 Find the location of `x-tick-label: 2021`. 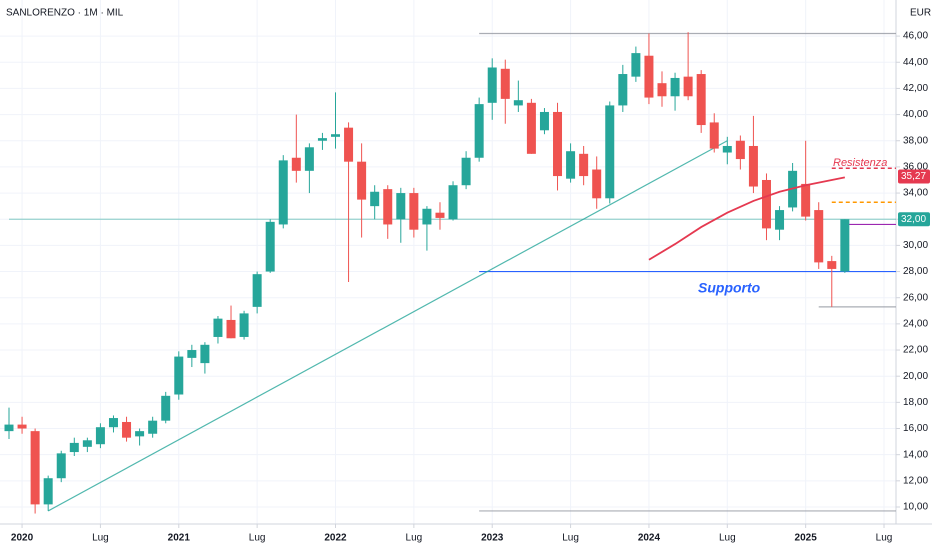

x-tick-label: 2021 is located at coordinates (179, 538).